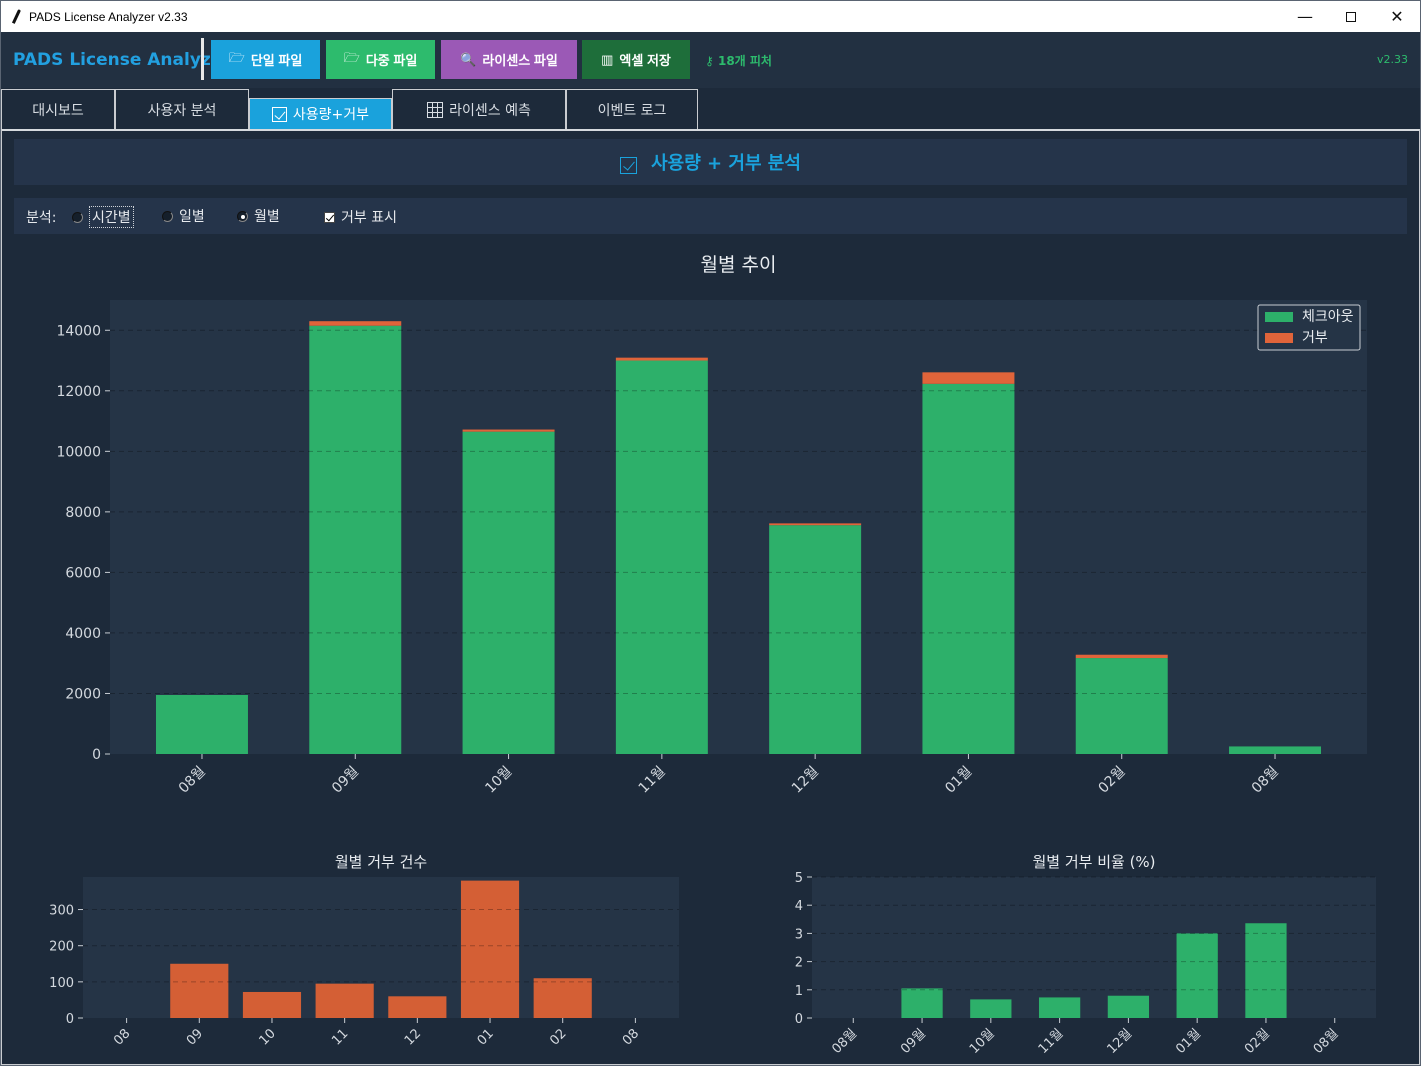 The width and height of the screenshot is (1421, 1066). Describe the element at coordinates (799, 906) in the screenshot. I see `y-tick-label: 4` at that location.